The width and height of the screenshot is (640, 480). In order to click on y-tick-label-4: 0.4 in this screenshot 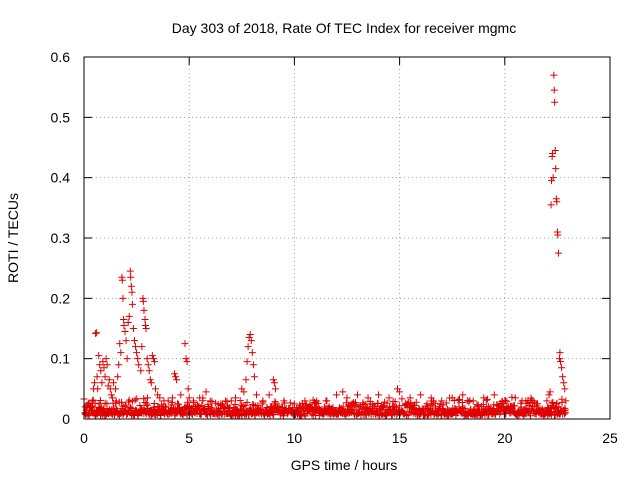, I will do `click(61, 178)`.